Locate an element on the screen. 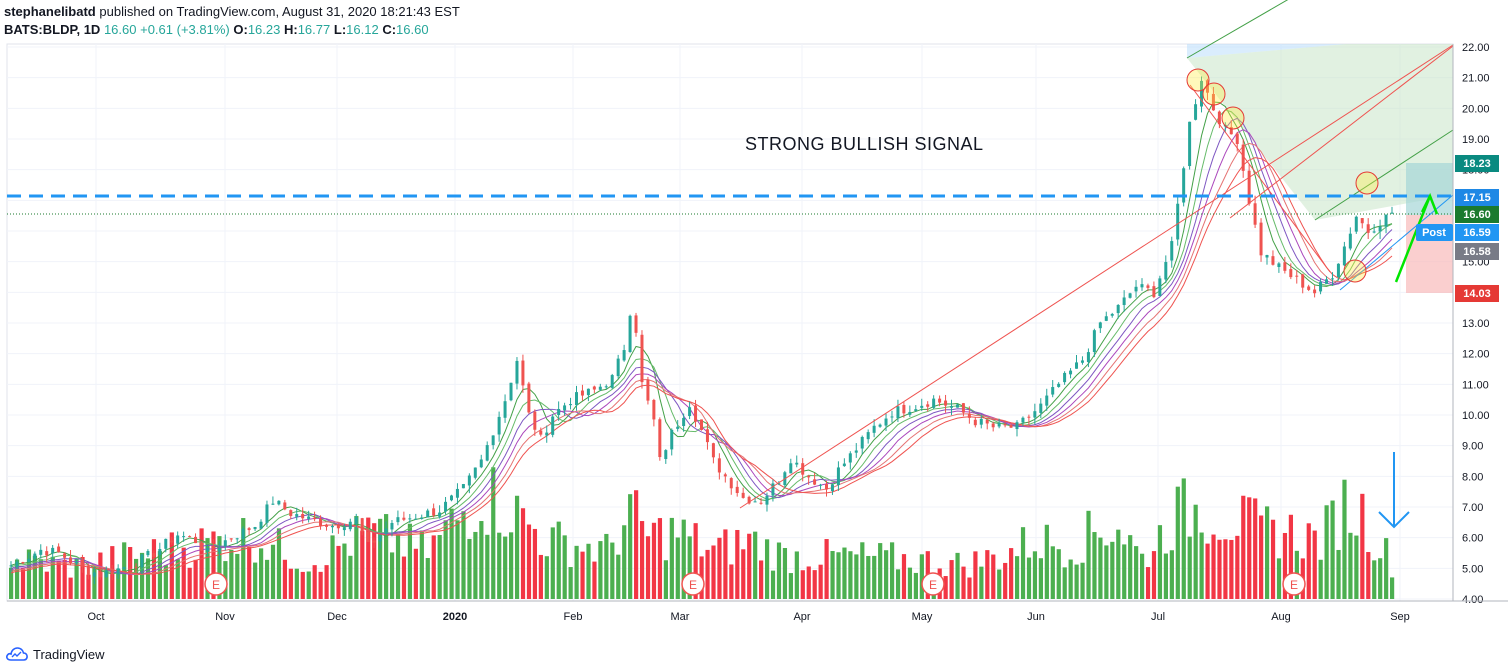  price-badge is located at coordinates (1477, 214).